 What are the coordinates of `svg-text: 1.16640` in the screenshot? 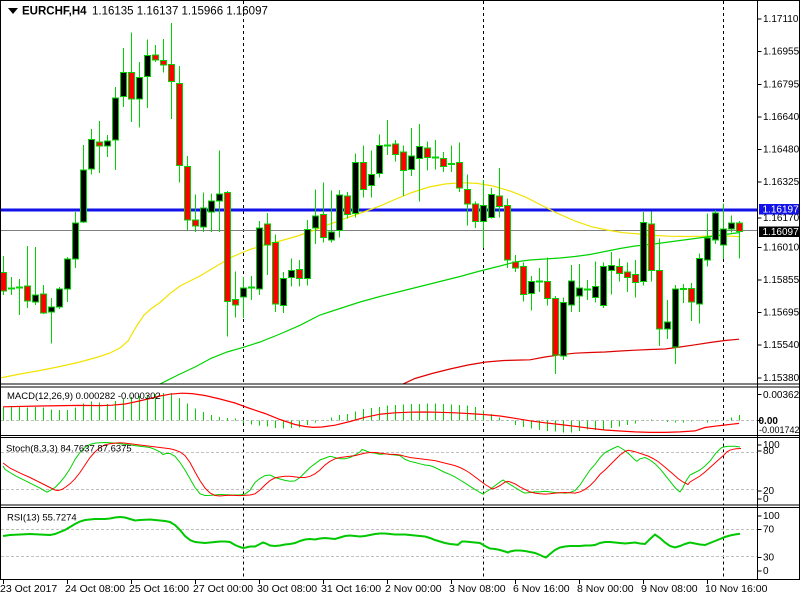 It's located at (781, 117).